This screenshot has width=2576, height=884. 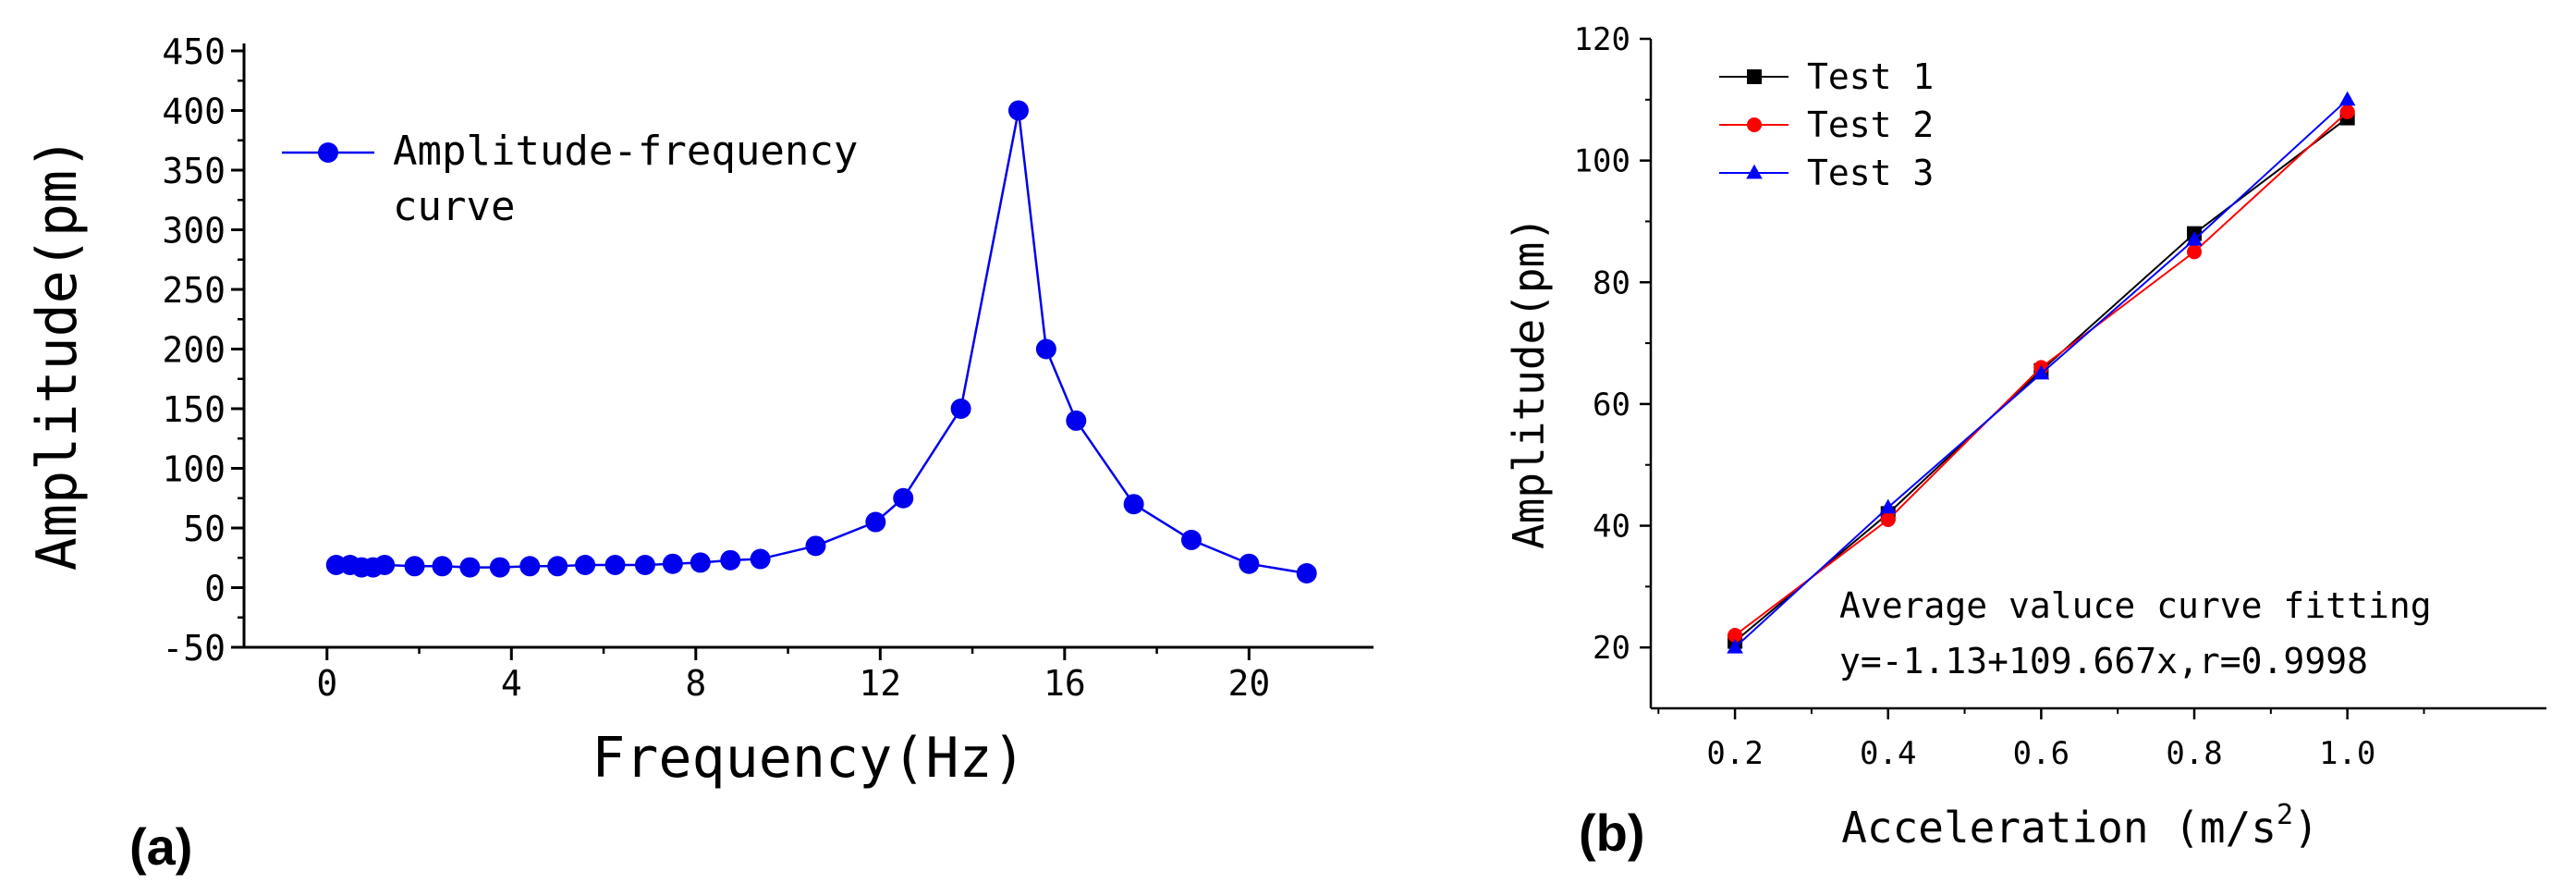 What do you see at coordinates (215, 589) in the screenshot?
I see `y-tick-label: 0` at bounding box center [215, 589].